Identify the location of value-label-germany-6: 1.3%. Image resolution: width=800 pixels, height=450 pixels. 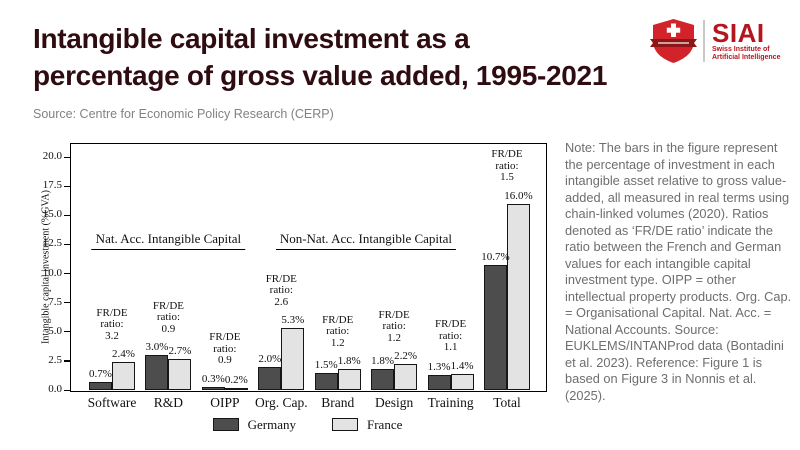
(439, 366).